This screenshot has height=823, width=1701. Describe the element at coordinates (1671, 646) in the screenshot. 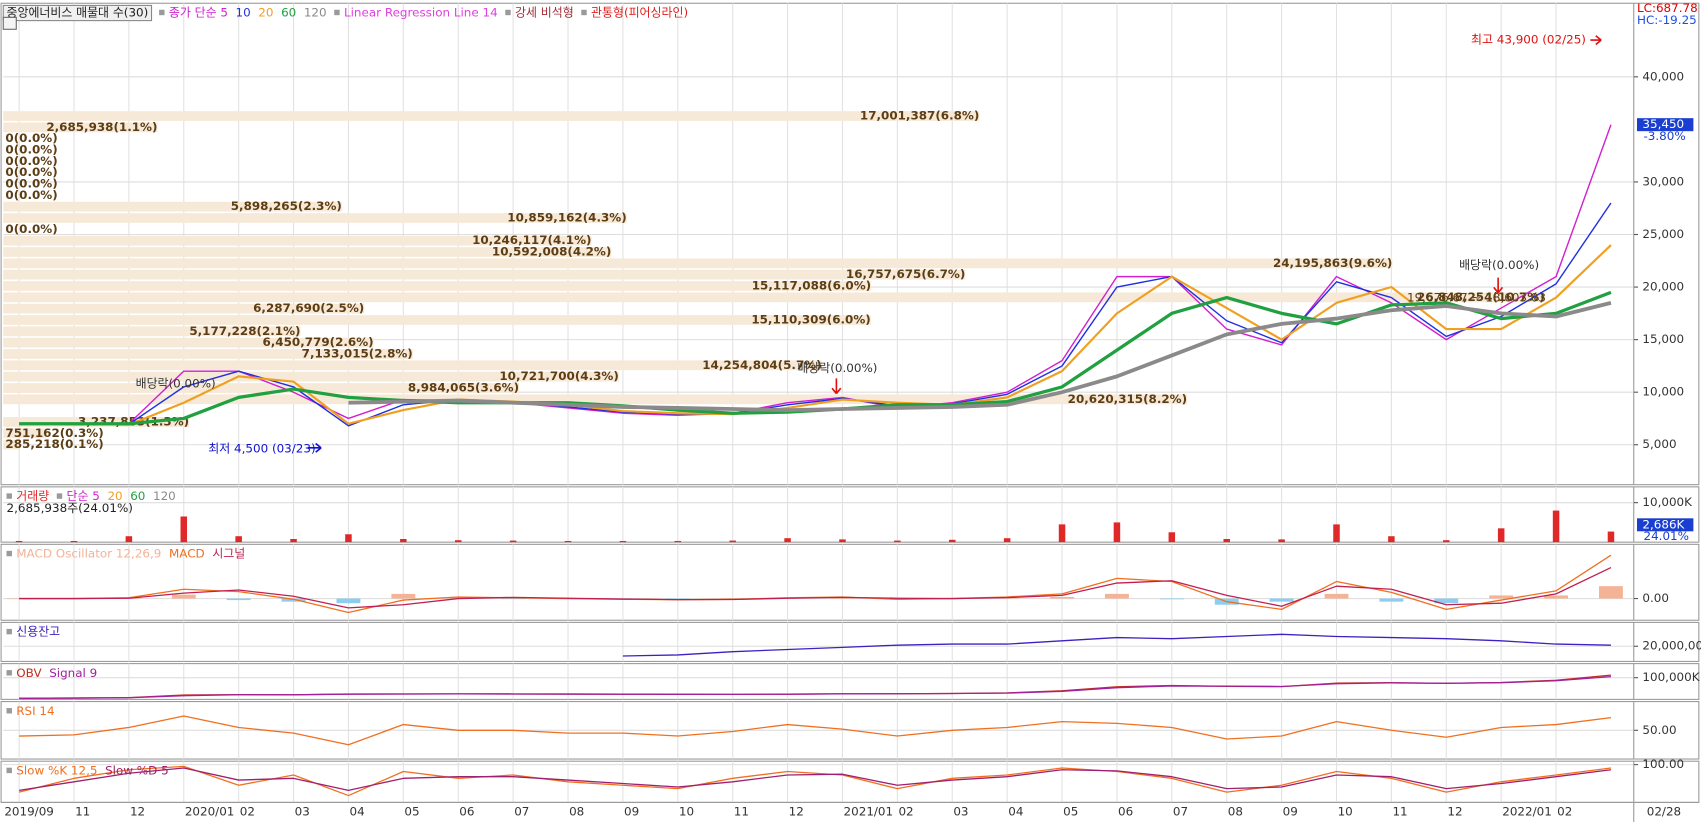

I see `y-tick-label: 20,000,000` at that location.